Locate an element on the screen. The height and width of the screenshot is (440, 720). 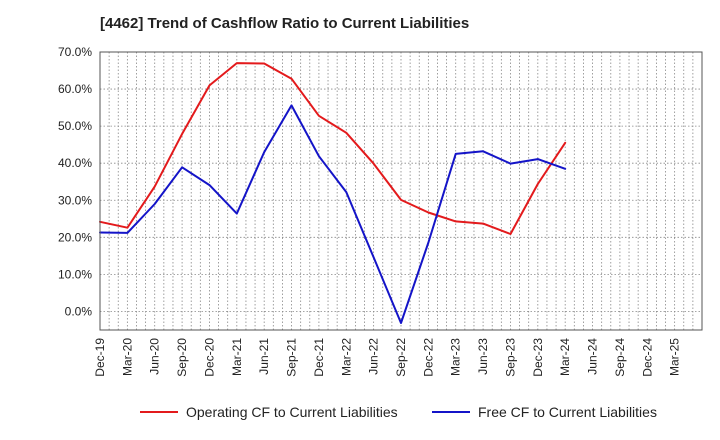
legend-item-free-cf: Free CF to Current Liabilities is located at coordinates (544, 412).